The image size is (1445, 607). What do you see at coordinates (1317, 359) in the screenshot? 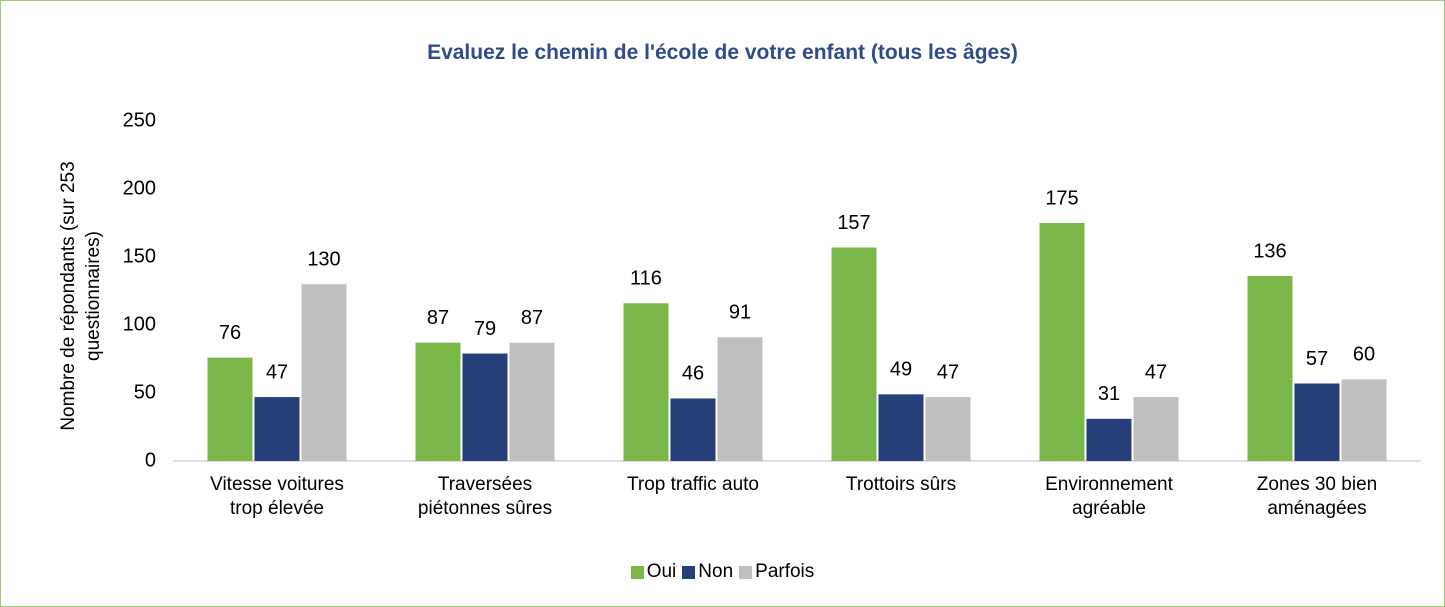
I see `data-label: 57` at bounding box center [1317, 359].